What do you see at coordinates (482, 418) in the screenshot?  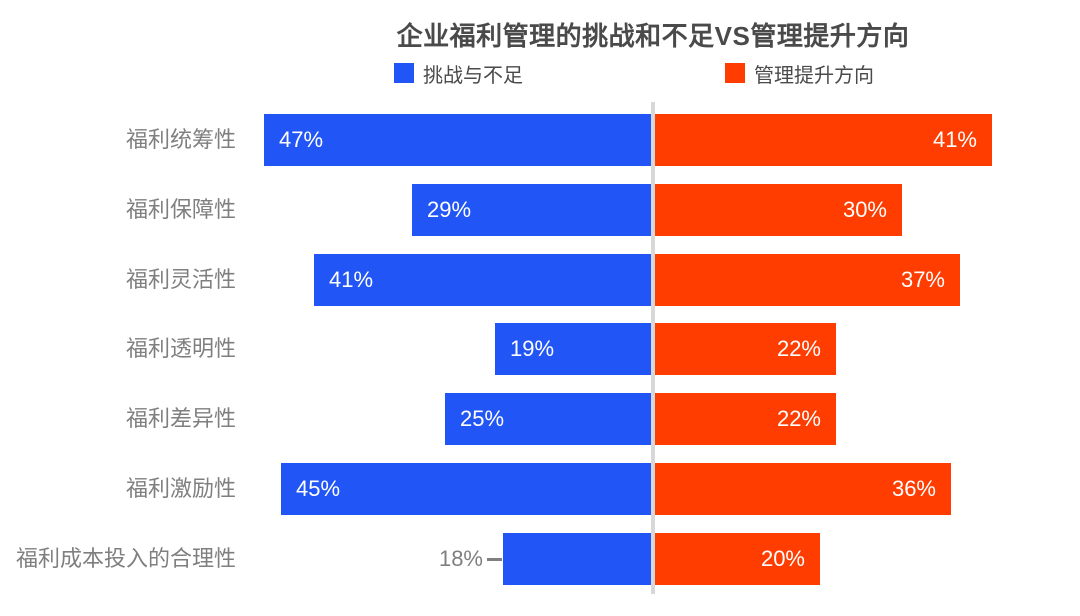 I see `bar-value-label: 25%` at bounding box center [482, 418].